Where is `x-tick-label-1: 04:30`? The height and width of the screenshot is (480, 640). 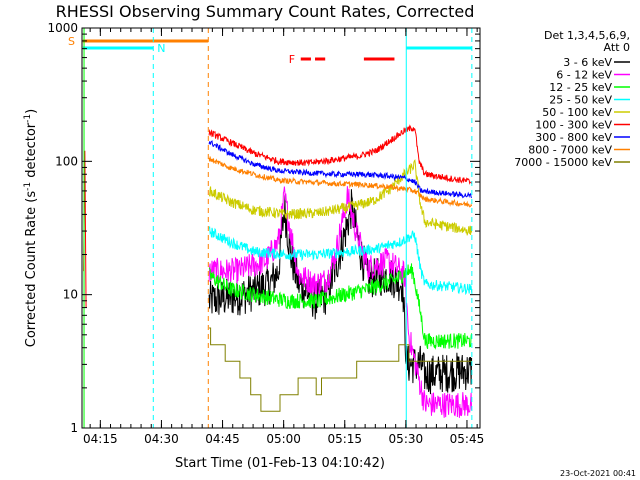 x-tick-label-1: 04:30 is located at coordinates (161, 439).